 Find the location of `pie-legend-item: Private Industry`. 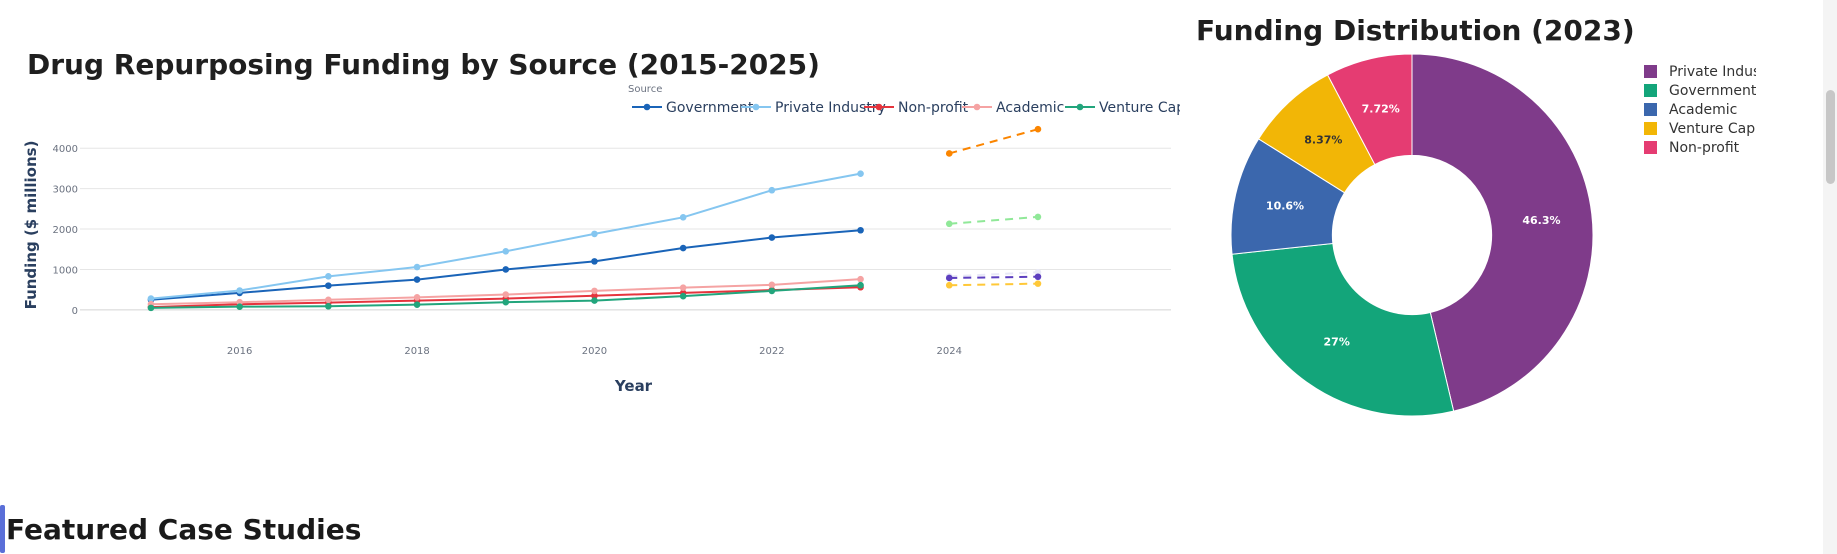

pie-legend-item: Private Industry is located at coordinates (1700, 71).